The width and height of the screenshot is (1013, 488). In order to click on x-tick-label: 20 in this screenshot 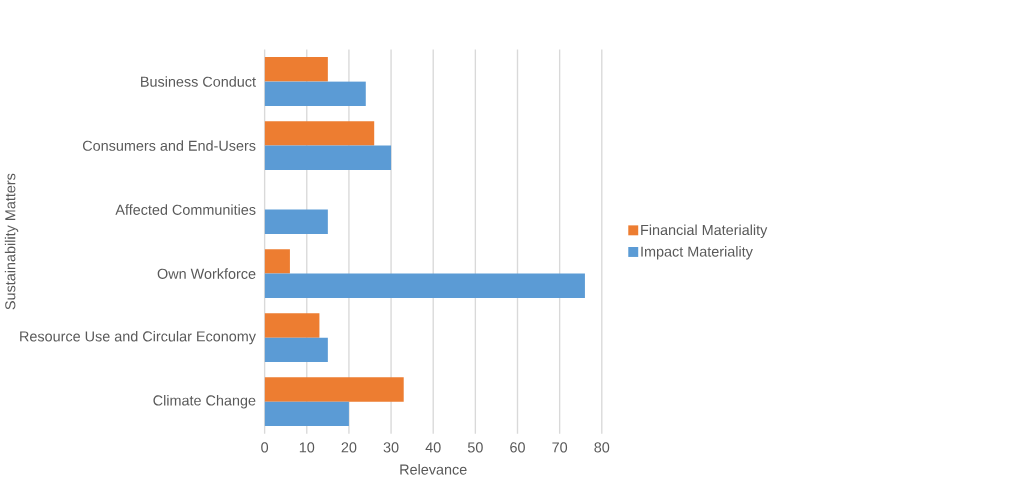, I will do `click(349, 447)`.